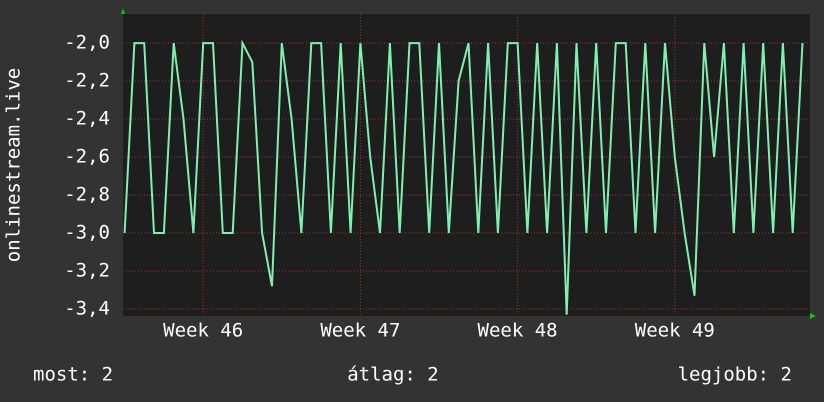 This screenshot has width=824, height=402. I want to click on y-tick-label: -2,4, so click(87, 119).